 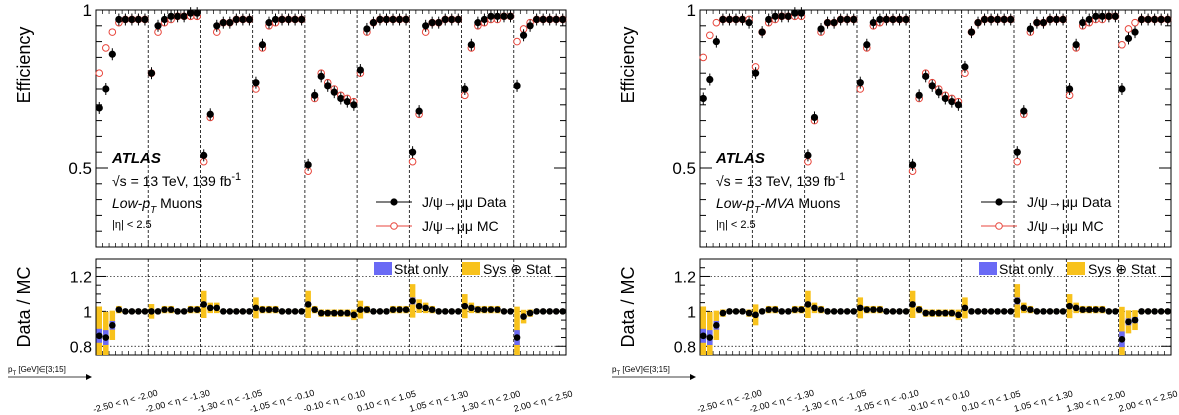 What do you see at coordinates (81, 347) in the screenshot?
I see `ratio-y-tick-label: 0.8` at bounding box center [81, 347].